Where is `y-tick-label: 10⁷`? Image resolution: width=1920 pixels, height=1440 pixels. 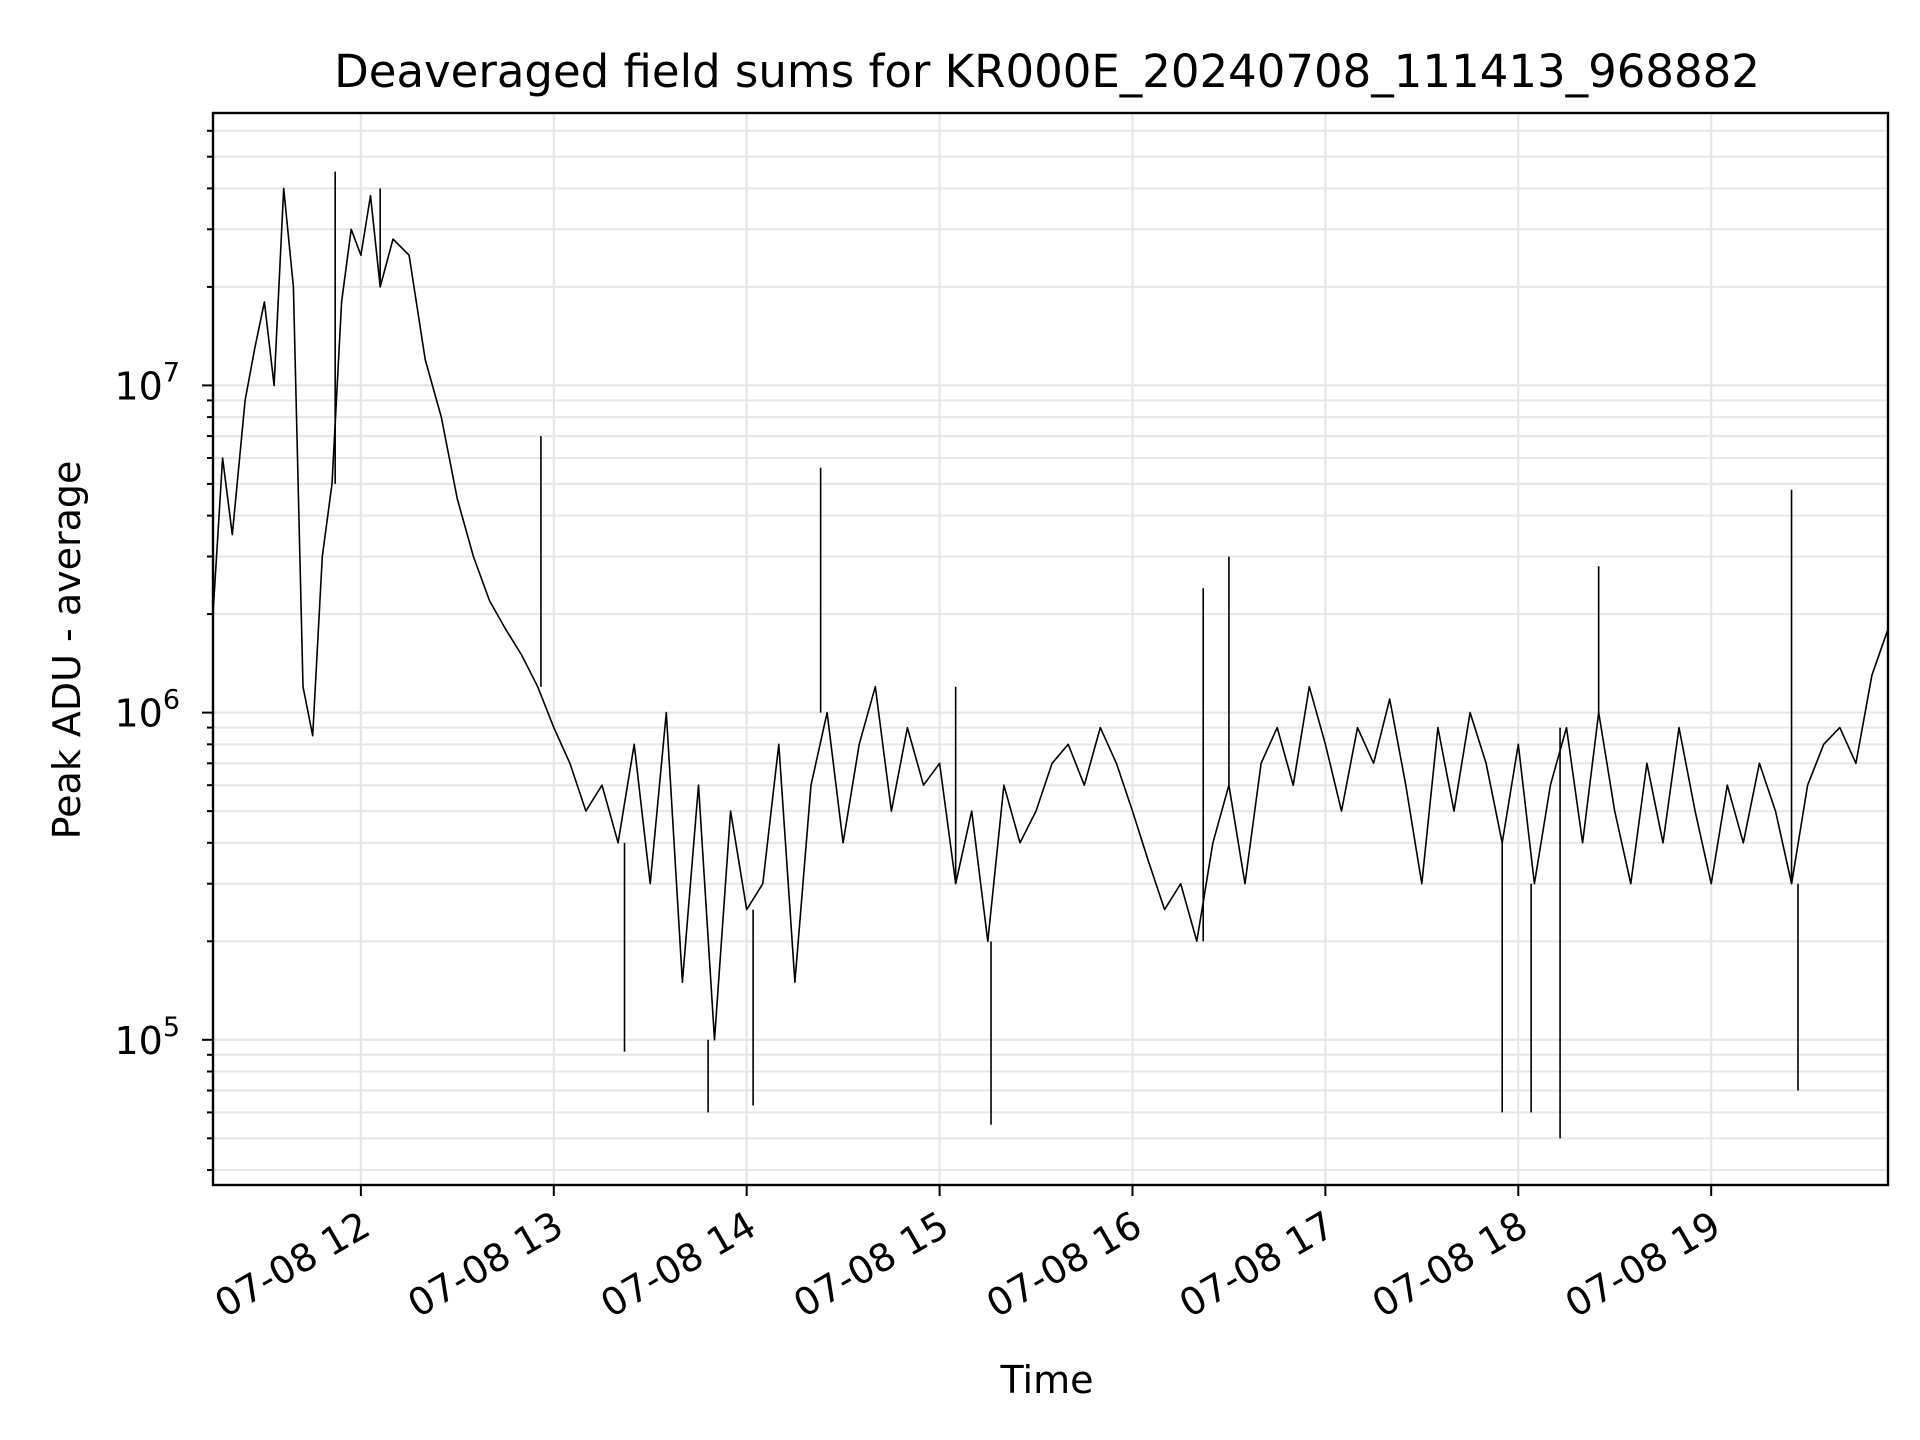 y-tick-label: 10⁷ is located at coordinates (147, 382).